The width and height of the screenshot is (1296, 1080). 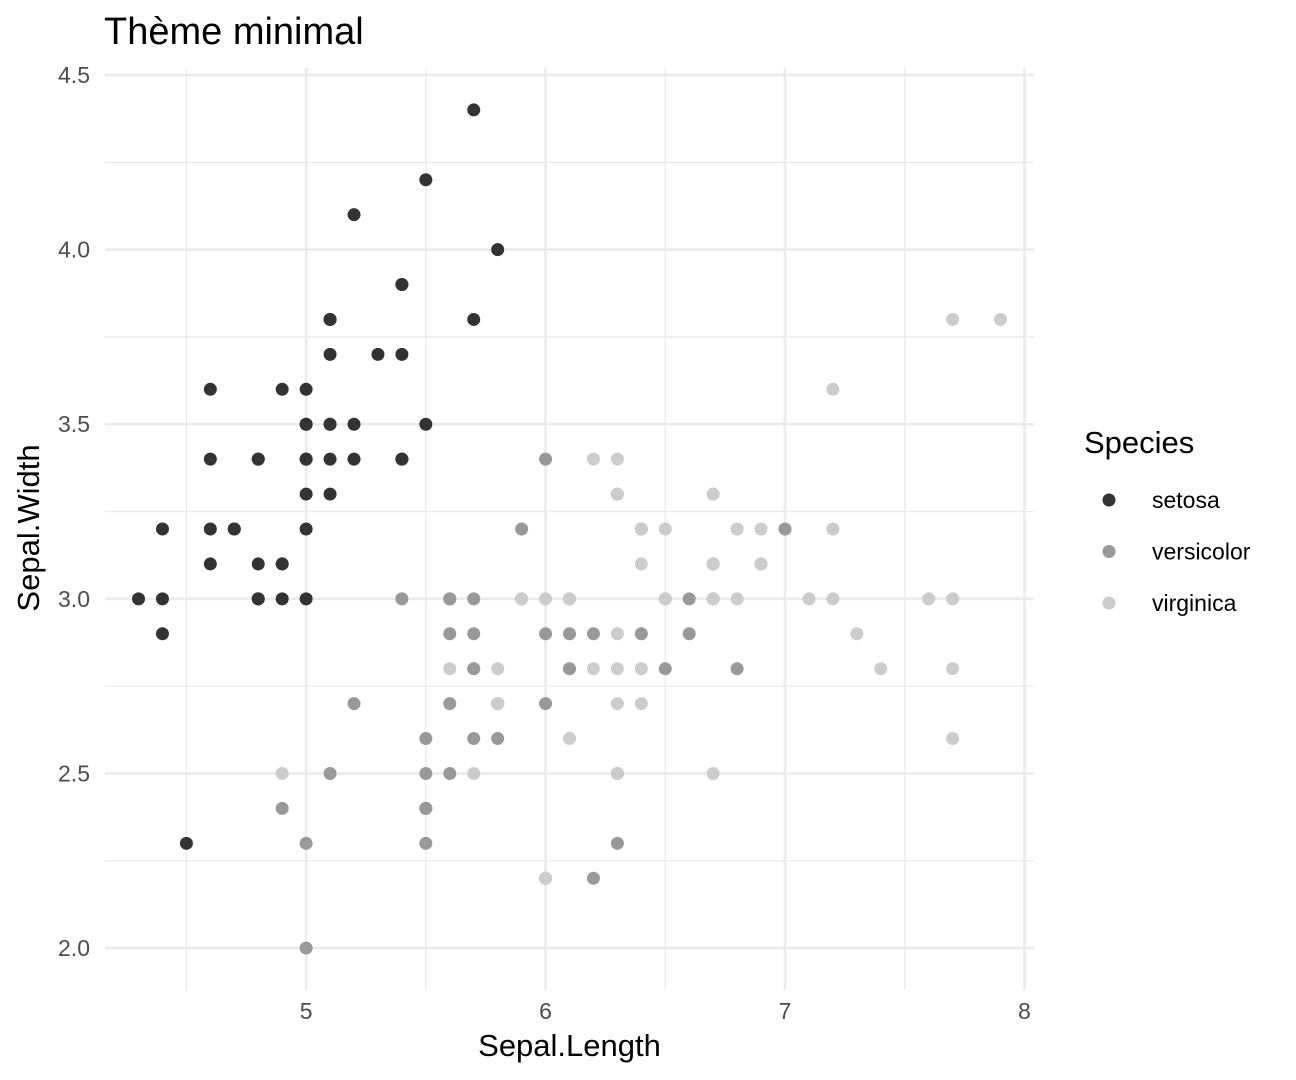 What do you see at coordinates (74, 948) in the screenshot?
I see `y-tick-label: 2.0` at bounding box center [74, 948].